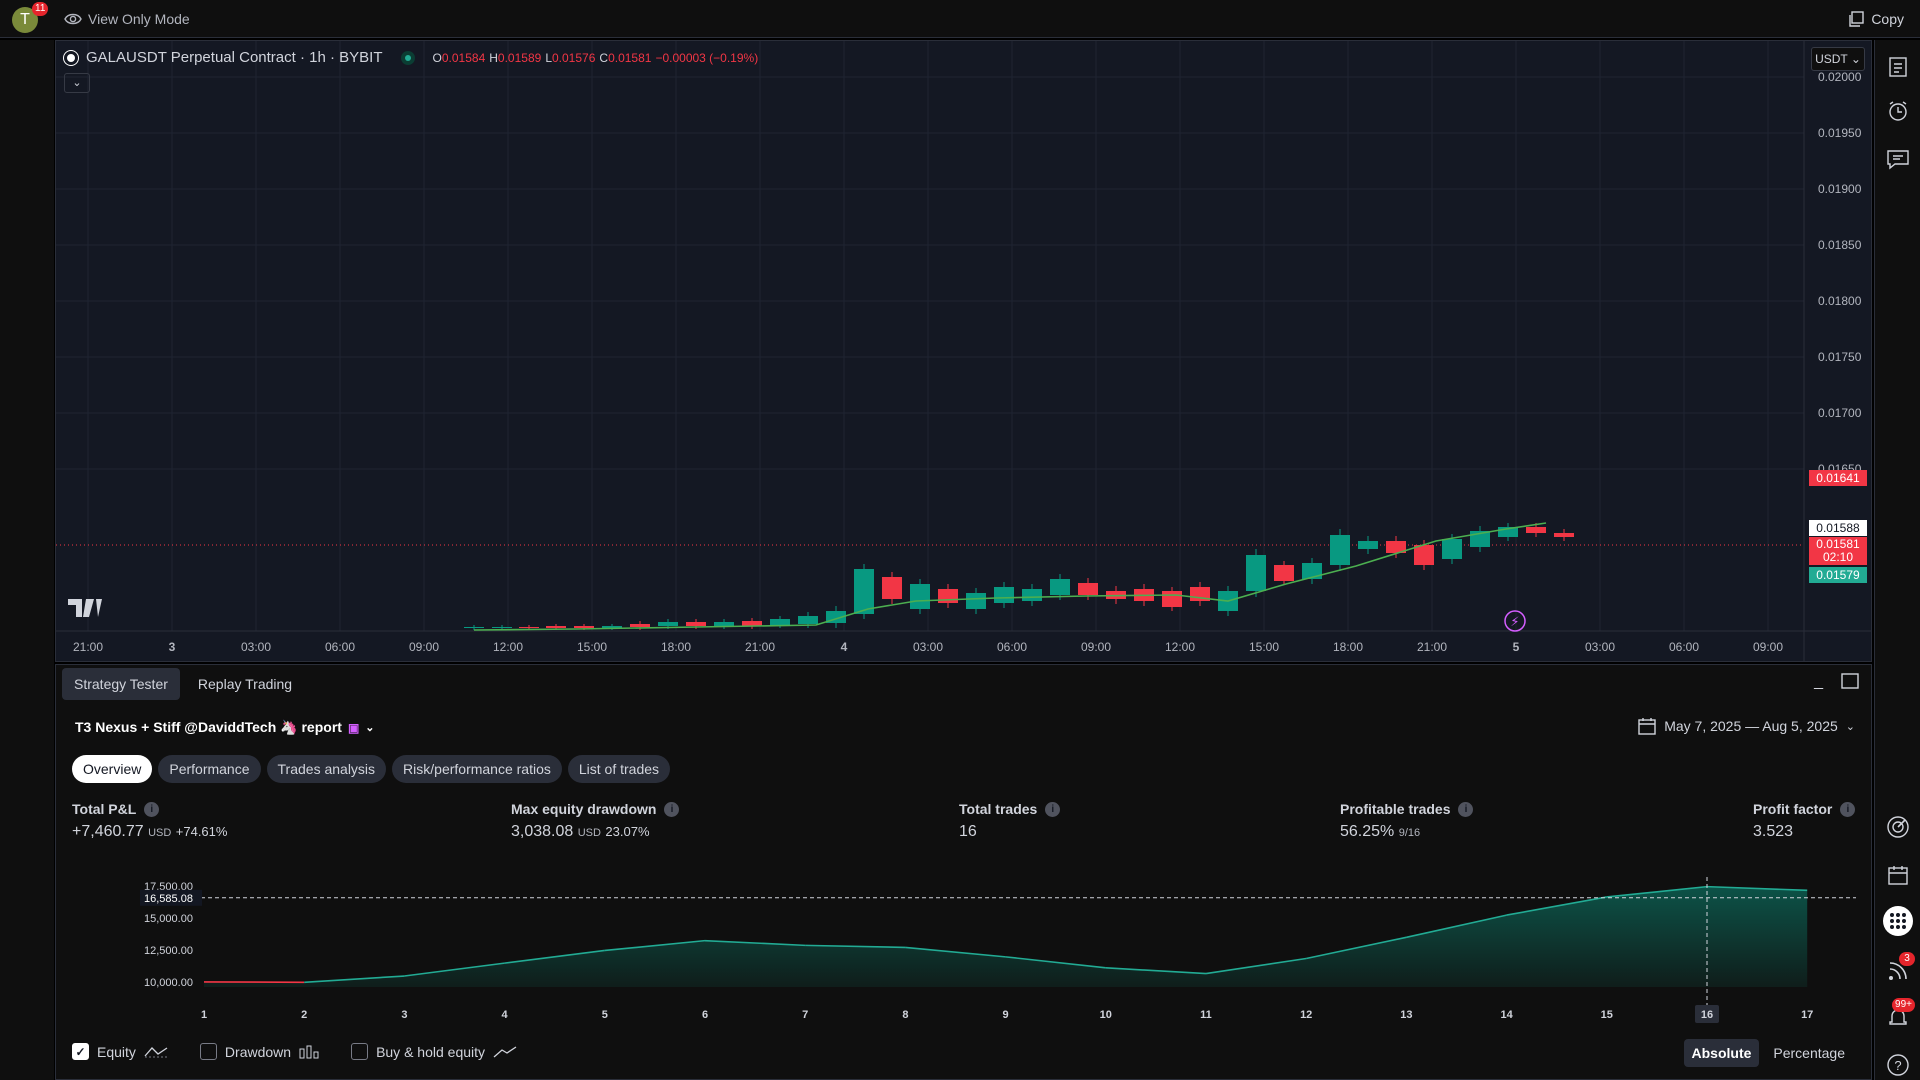 The height and width of the screenshot is (1080, 1920). I want to click on metric-profitable-trades: Profitable trades i 56.25% 9/16, so click(1407, 821).